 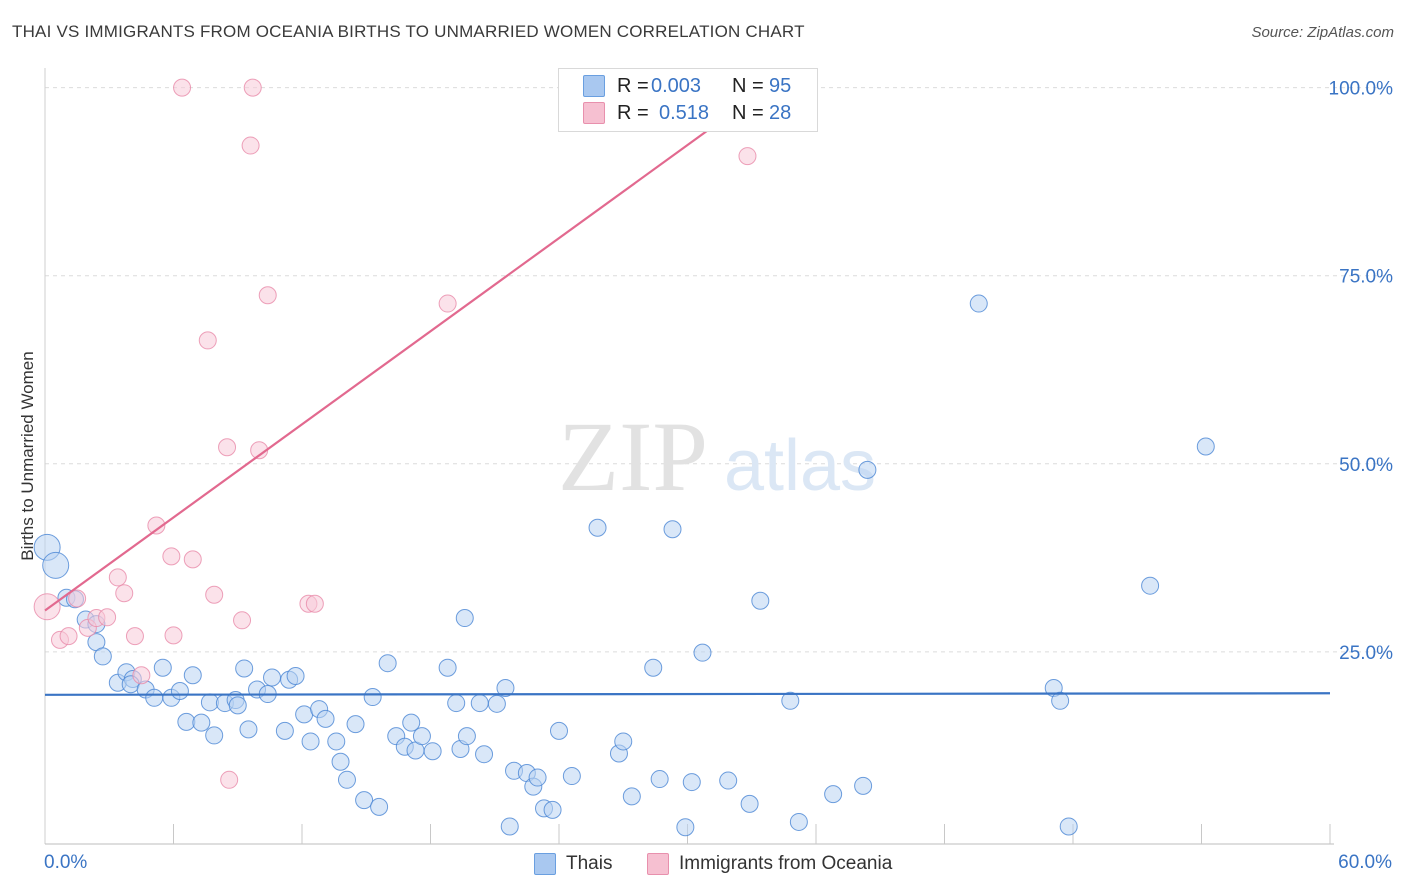 I want to click on watermark-atlas: atlas, so click(x=800, y=466).